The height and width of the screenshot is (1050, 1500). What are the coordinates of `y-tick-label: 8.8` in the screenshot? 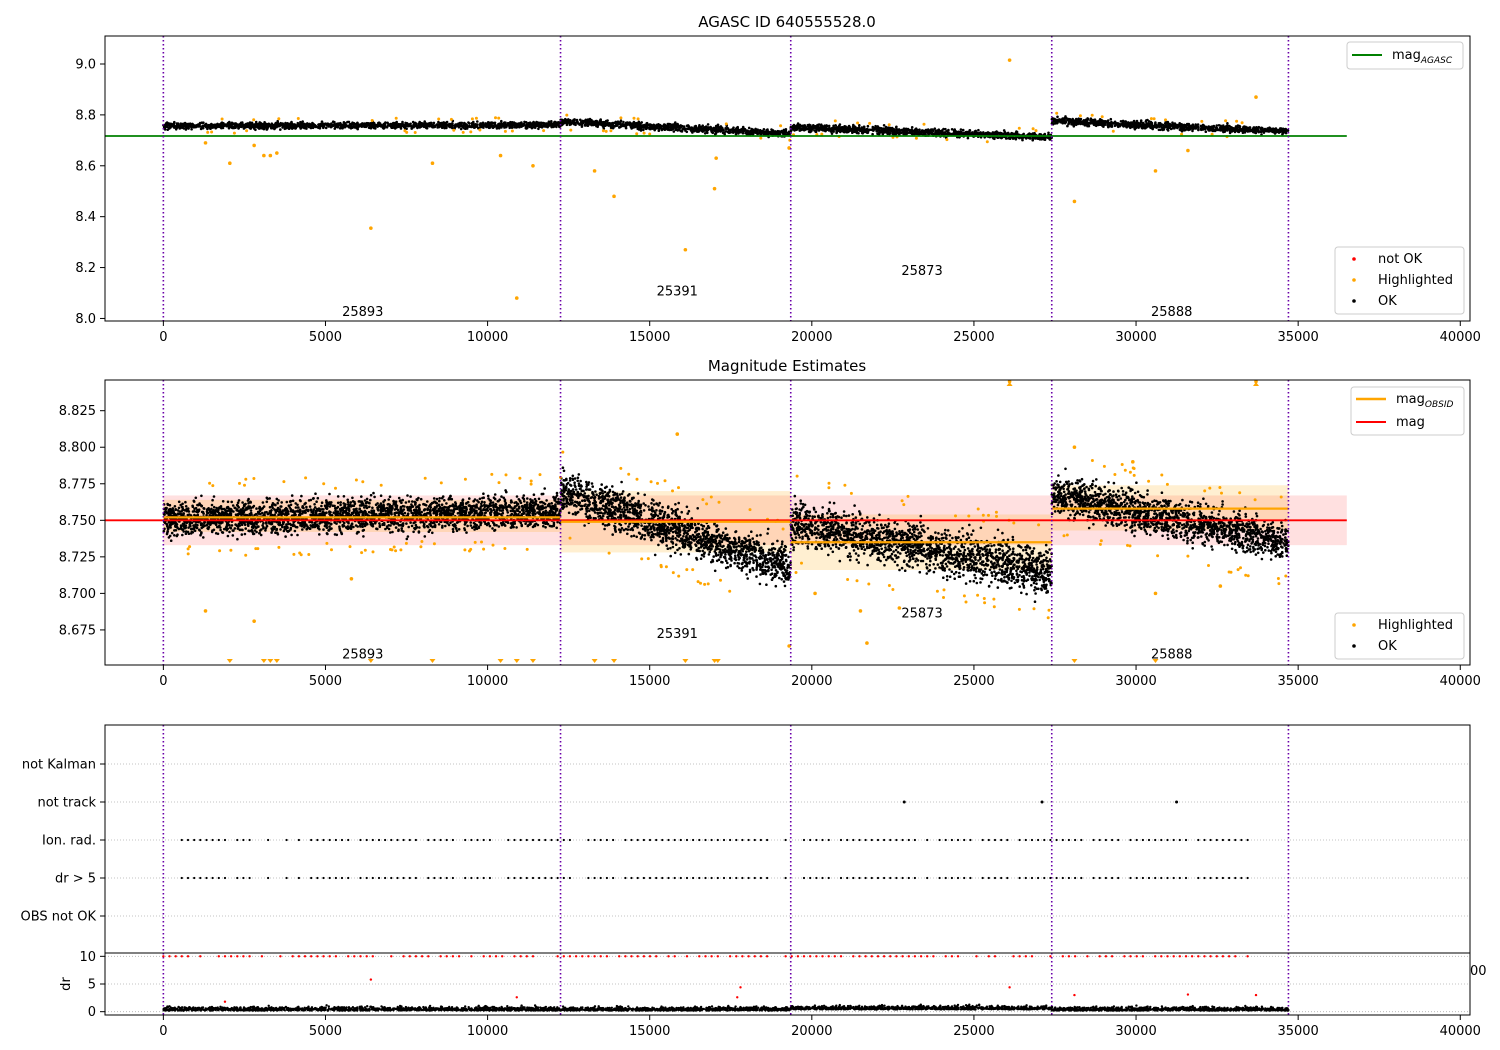 It's located at (85, 115).